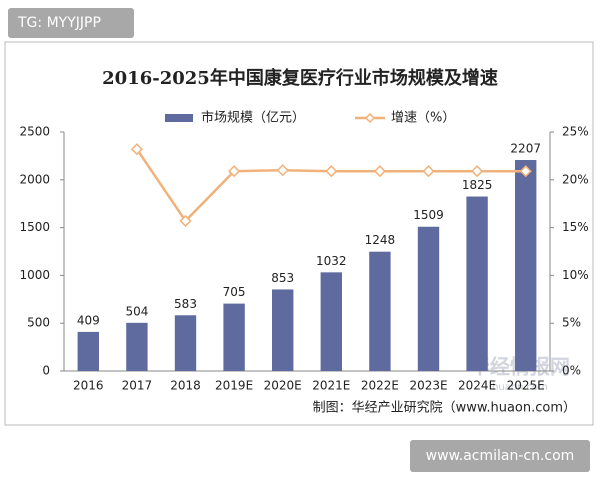 The image size is (600, 480). What do you see at coordinates (428, 215) in the screenshot?
I see `bar-value-label: 1509` at bounding box center [428, 215].